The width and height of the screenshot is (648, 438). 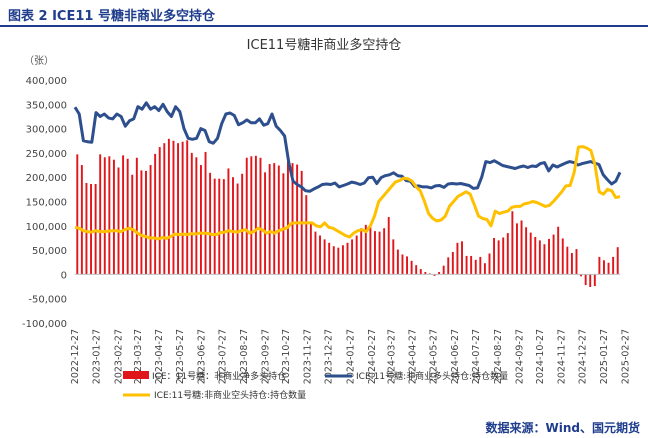 I want to click on y-tick-label: 50,000, so click(x=49, y=251).